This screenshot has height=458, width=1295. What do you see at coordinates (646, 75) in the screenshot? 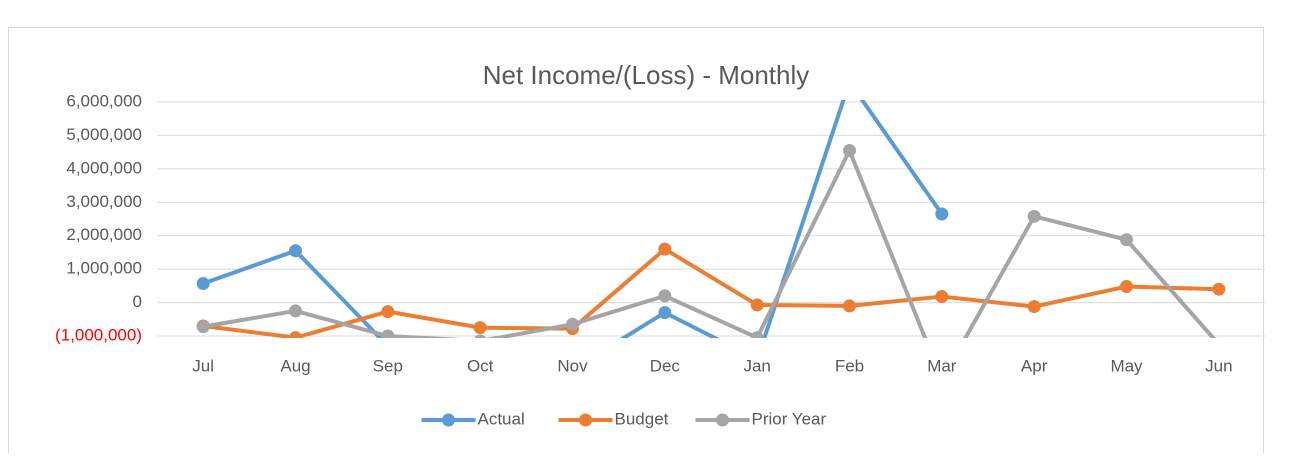
I see `chart-title: Net Income/(Loss) - Monthly` at bounding box center [646, 75].